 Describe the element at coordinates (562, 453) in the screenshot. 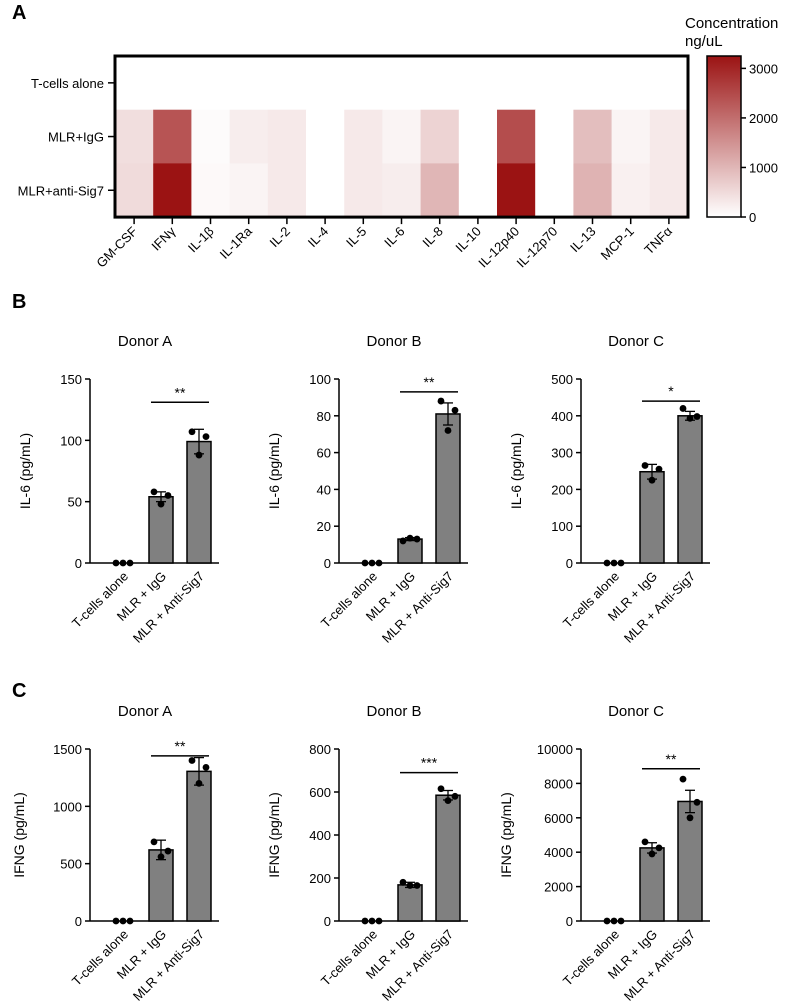

I see `y-tick-label: 300` at that location.